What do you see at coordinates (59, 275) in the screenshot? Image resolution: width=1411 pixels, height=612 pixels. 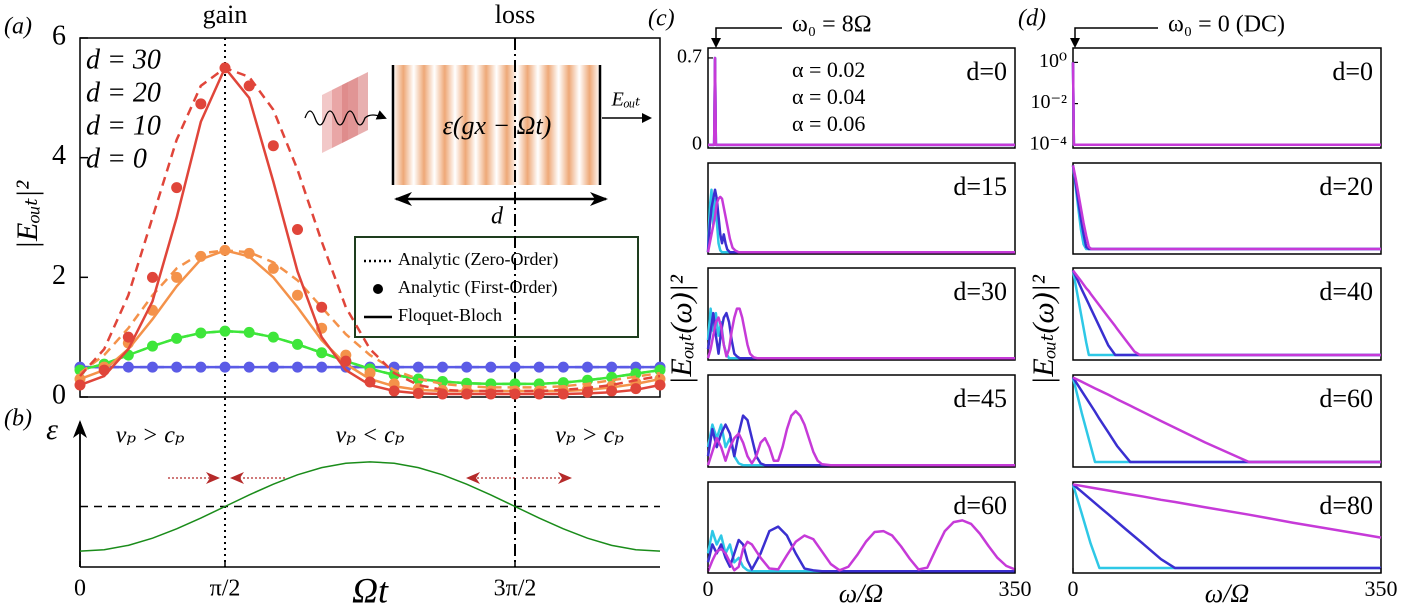 I see `y-tick-label: 2` at bounding box center [59, 275].